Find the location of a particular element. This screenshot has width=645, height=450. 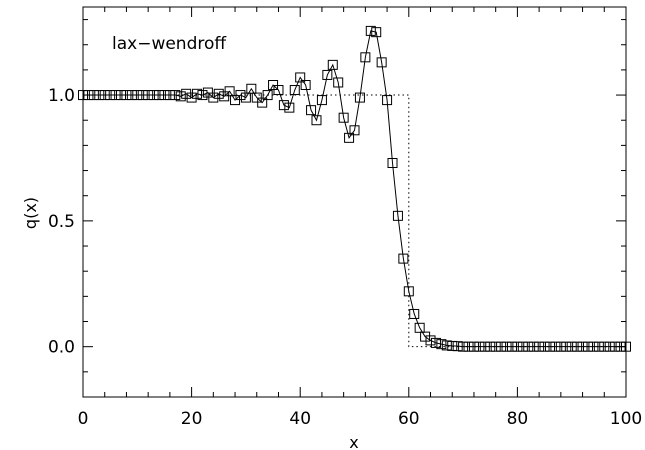

y-tick-labels: 0.0 0.5 1.0 is located at coordinates (61, 222).